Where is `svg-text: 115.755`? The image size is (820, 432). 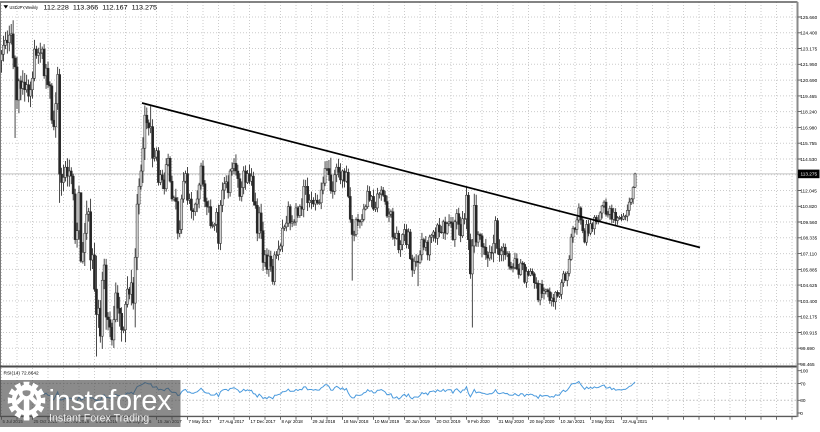 svg-text: 115.755 is located at coordinates (808, 143).